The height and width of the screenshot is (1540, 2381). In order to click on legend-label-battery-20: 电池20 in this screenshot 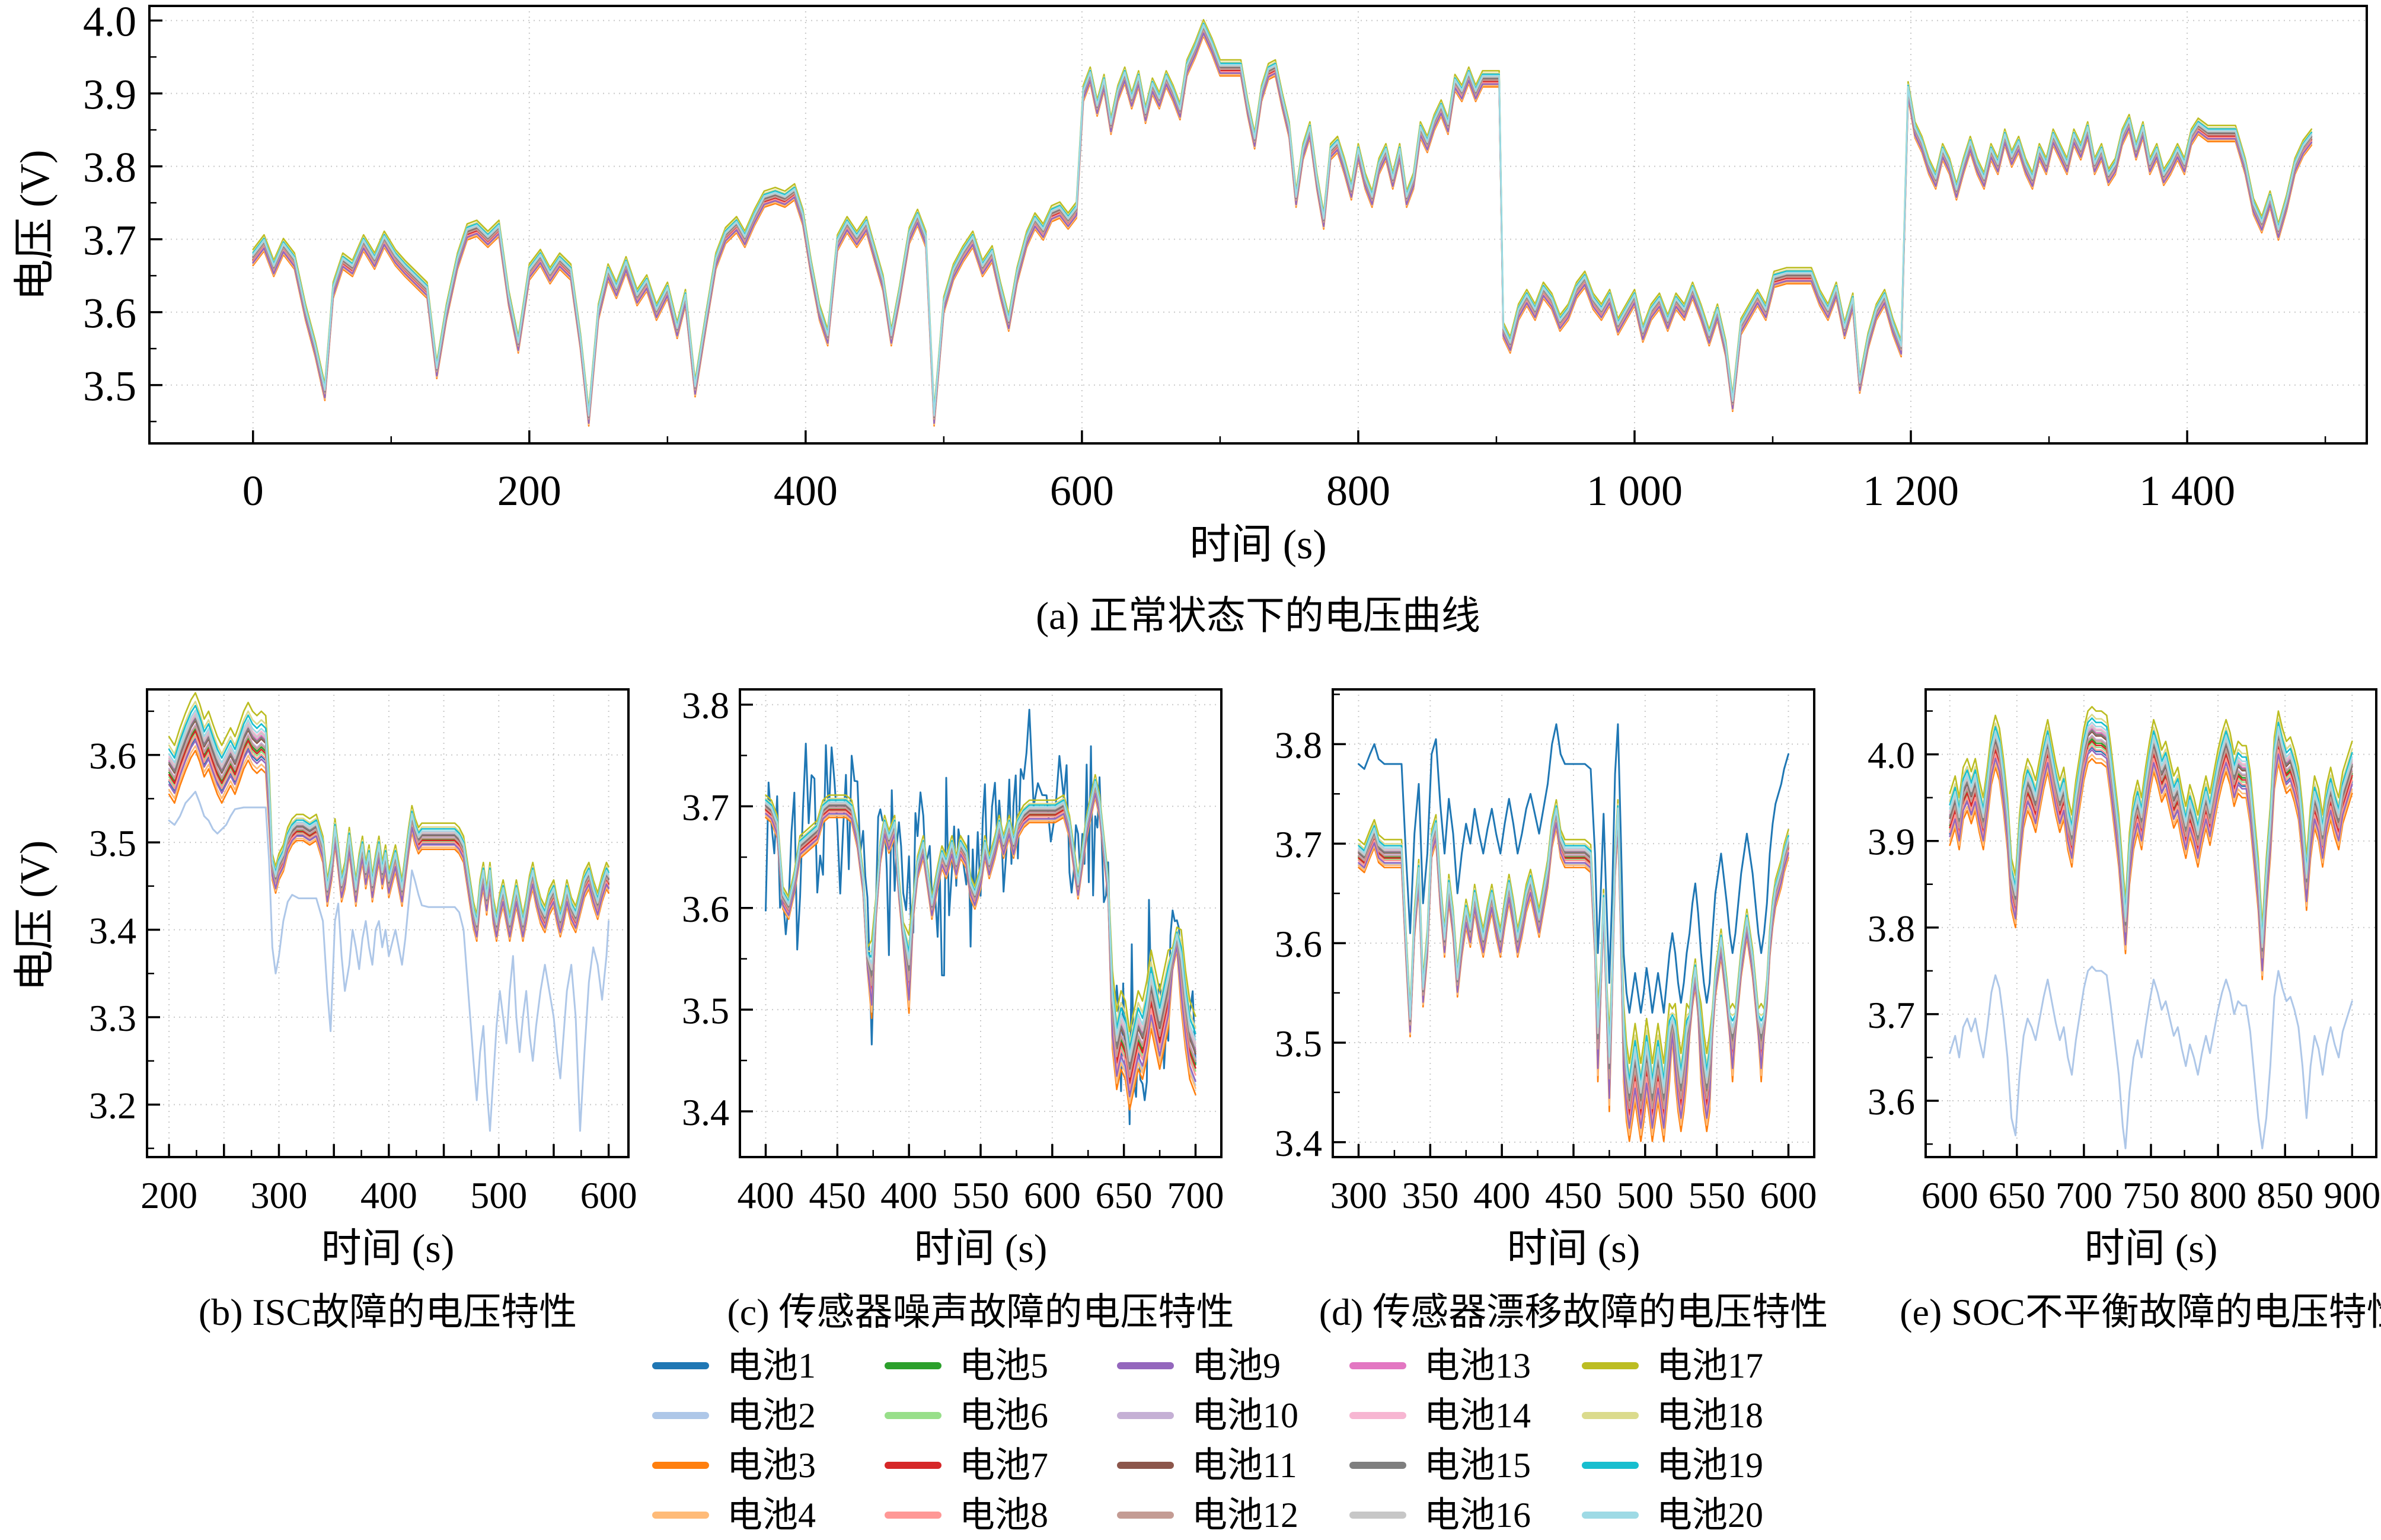, I will do `click(1710, 1515)`.